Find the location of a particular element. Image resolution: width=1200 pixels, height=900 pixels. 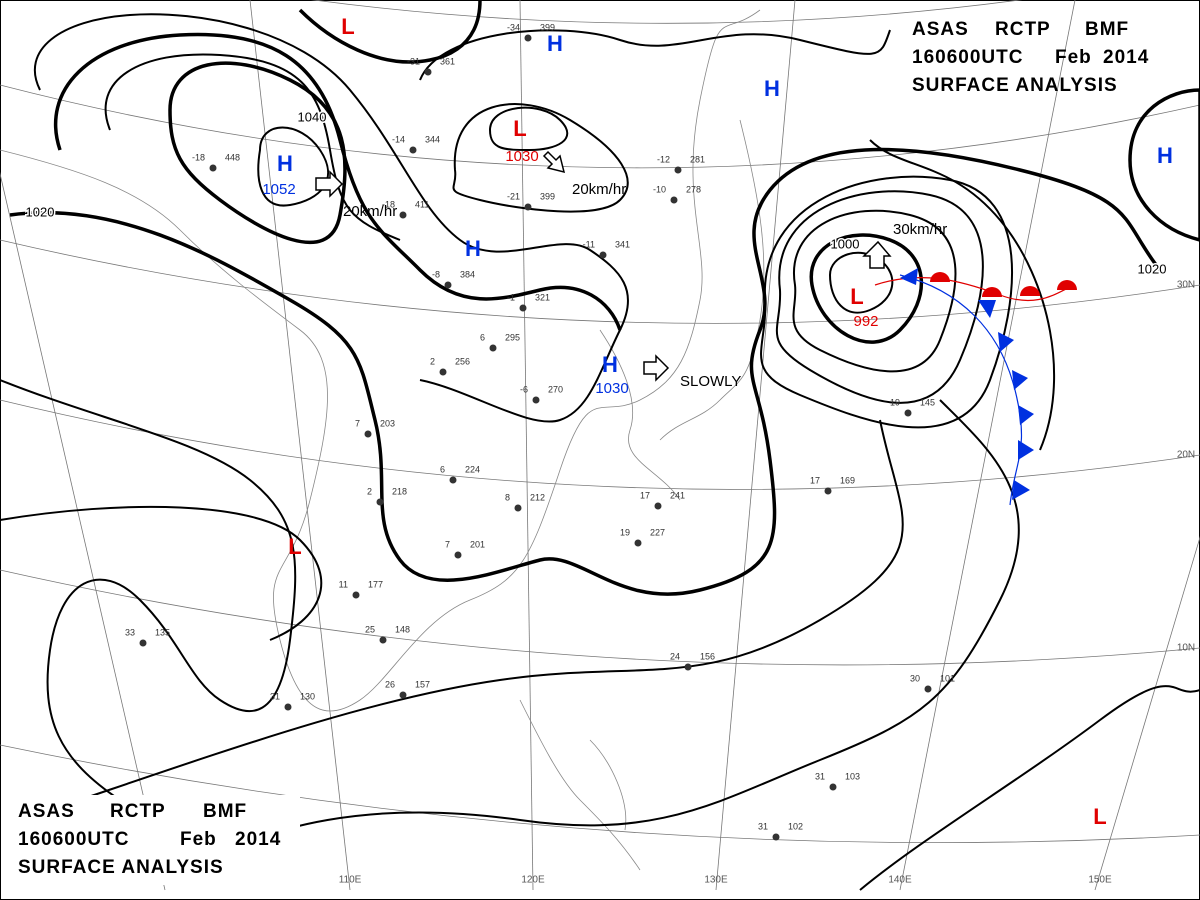

longitude-label: 130E is located at coordinates (716, 880).